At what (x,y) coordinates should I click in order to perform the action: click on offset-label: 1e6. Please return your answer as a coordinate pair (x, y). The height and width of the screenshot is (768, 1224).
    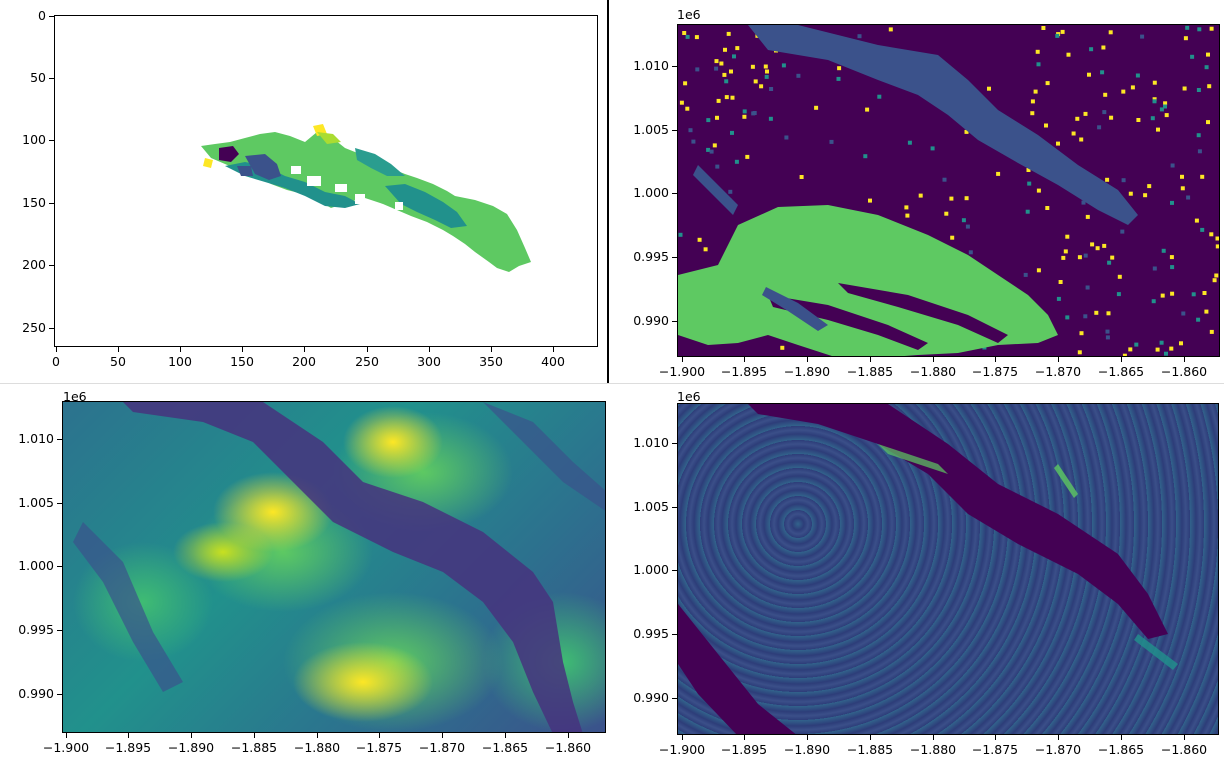
    Looking at the image, I should click on (689, 14).